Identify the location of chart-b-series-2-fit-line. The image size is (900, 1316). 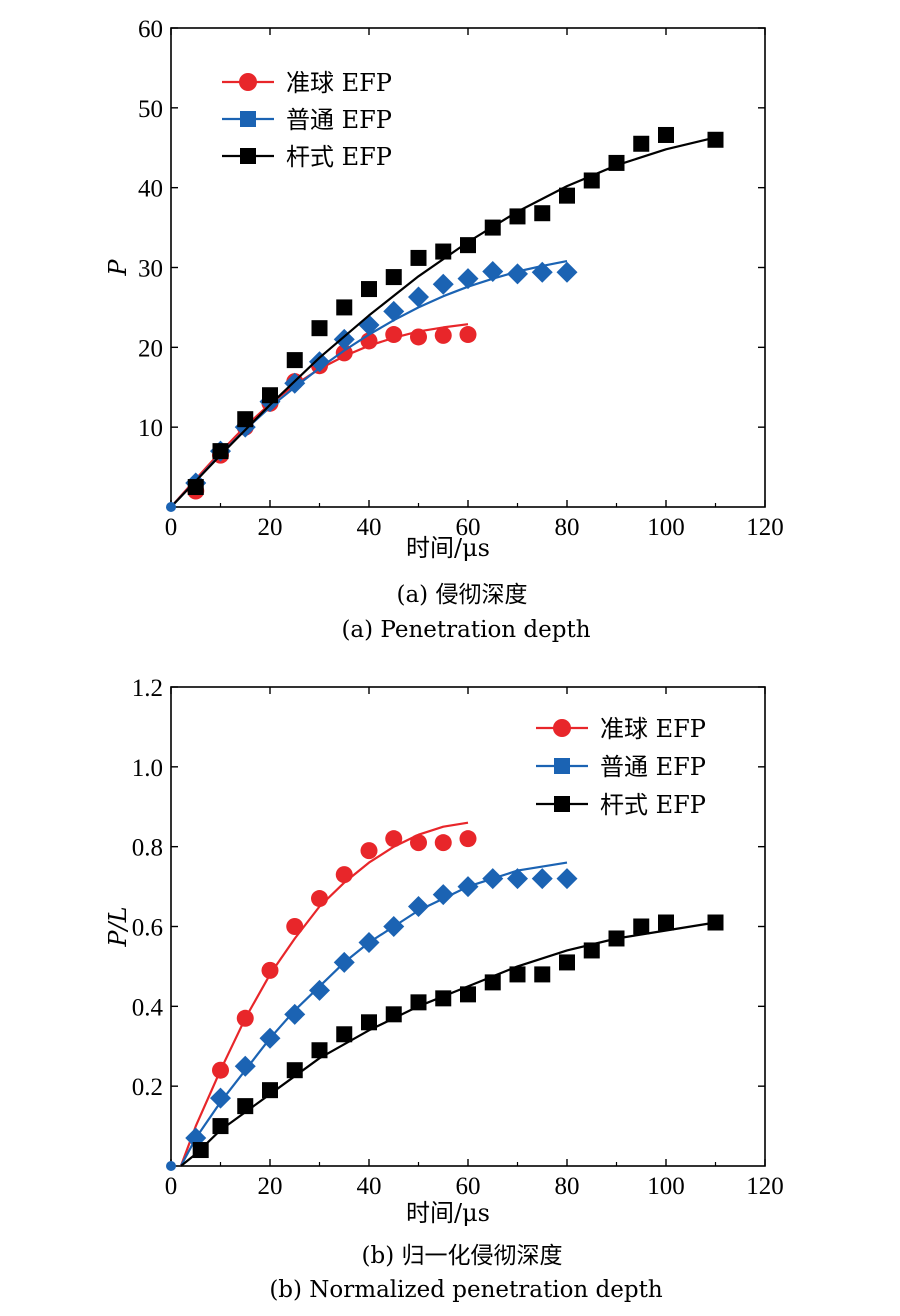
(448, 1044).